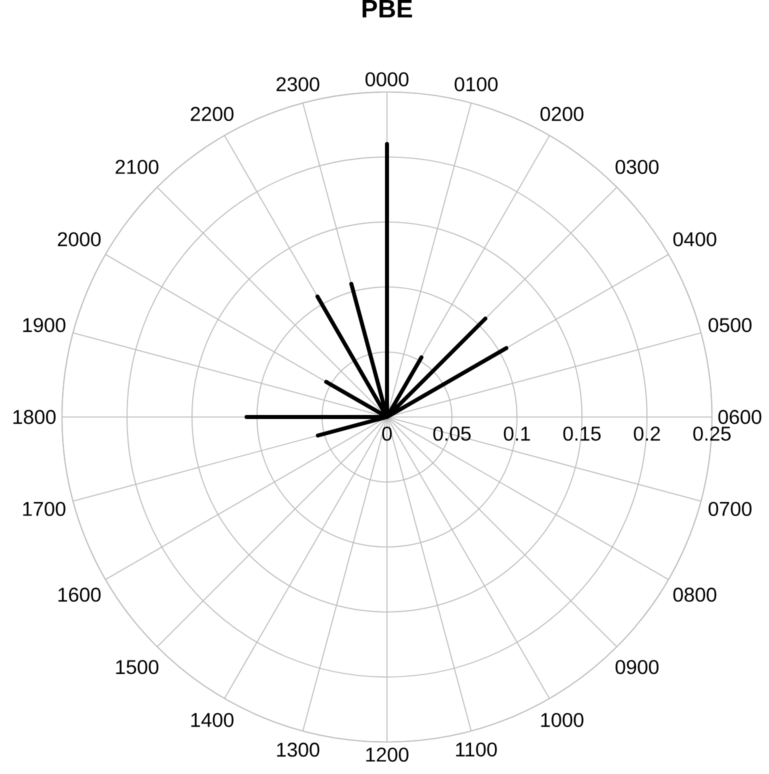  What do you see at coordinates (137, 167) in the screenshot?
I see `spoke-label: 2100` at bounding box center [137, 167].